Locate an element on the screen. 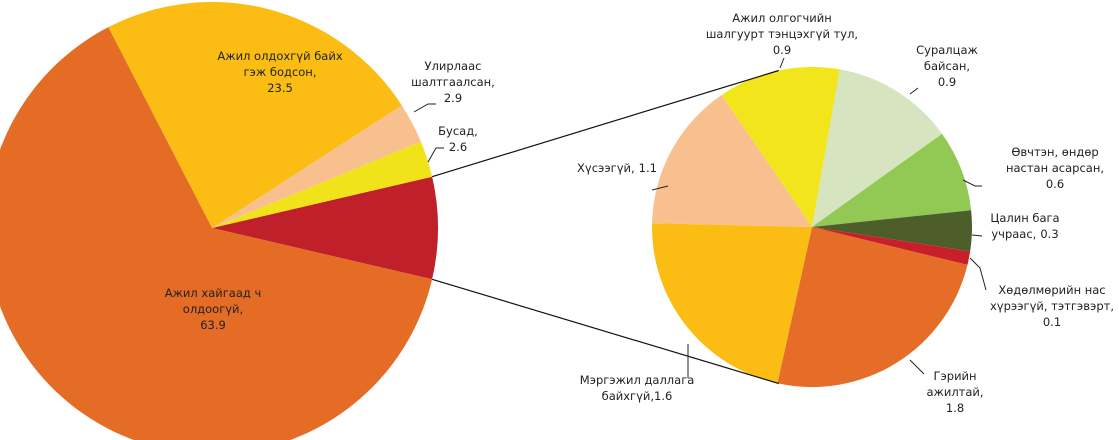  data-label: Суралцаж байсан, 0.9 is located at coordinates (947, 66).